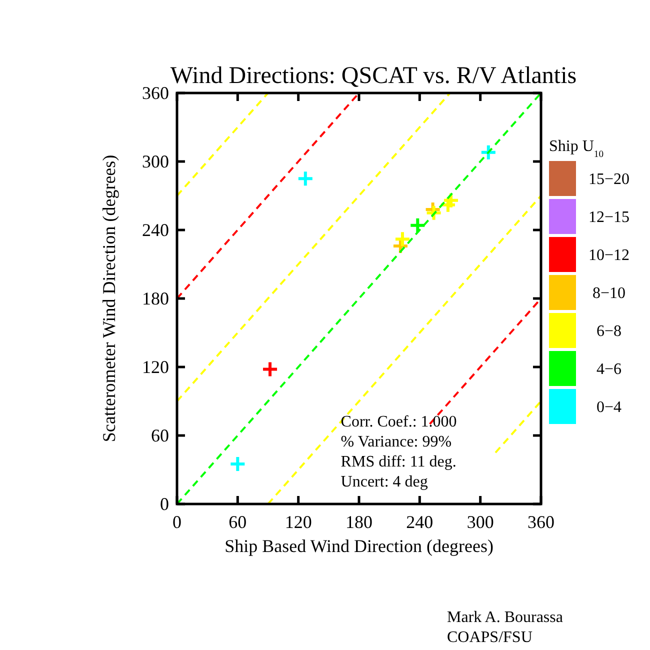 This screenshot has height=650, width=650. I want to click on legend-label: 12−15, so click(609, 217).